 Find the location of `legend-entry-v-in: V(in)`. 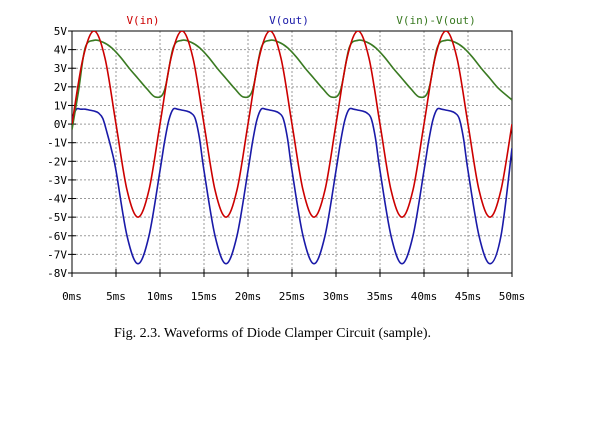

legend-entry-v-in: V(in) is located at coordinates (142, 20).